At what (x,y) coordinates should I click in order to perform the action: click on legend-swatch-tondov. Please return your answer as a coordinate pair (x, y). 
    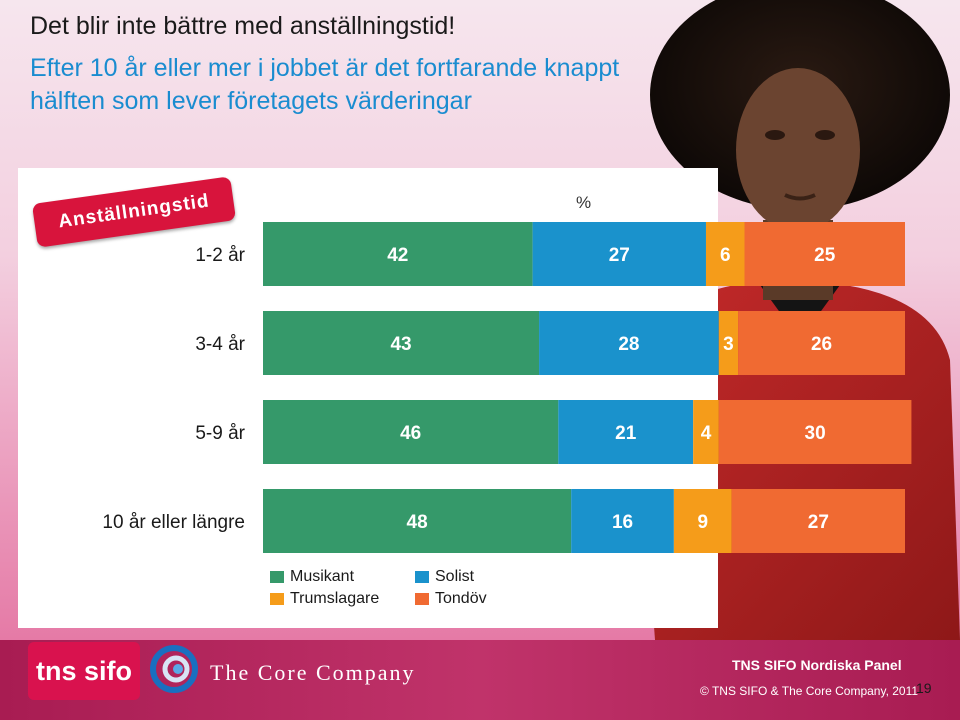
    Looking at the image, I should click on (422, 599).